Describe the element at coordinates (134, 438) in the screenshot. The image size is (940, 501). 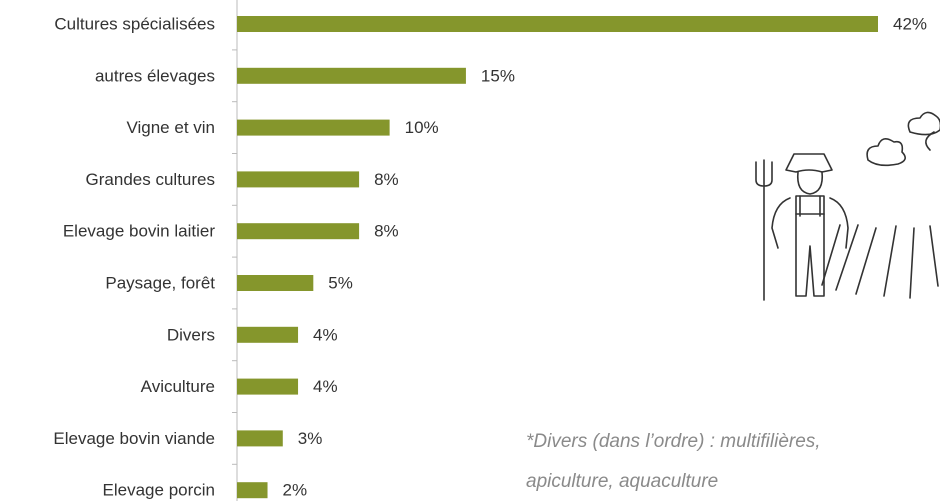
I see `category-label: Elevage bovin viande` at that location.